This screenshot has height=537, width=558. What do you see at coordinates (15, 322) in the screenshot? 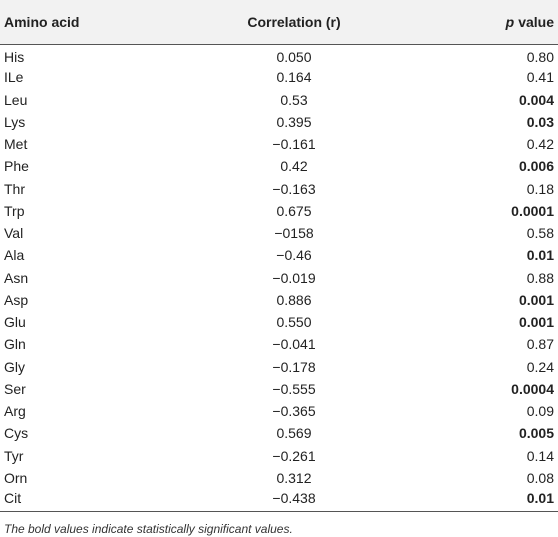
I see `amino-acid-cell: Glu` at bounding box center [15, 322].